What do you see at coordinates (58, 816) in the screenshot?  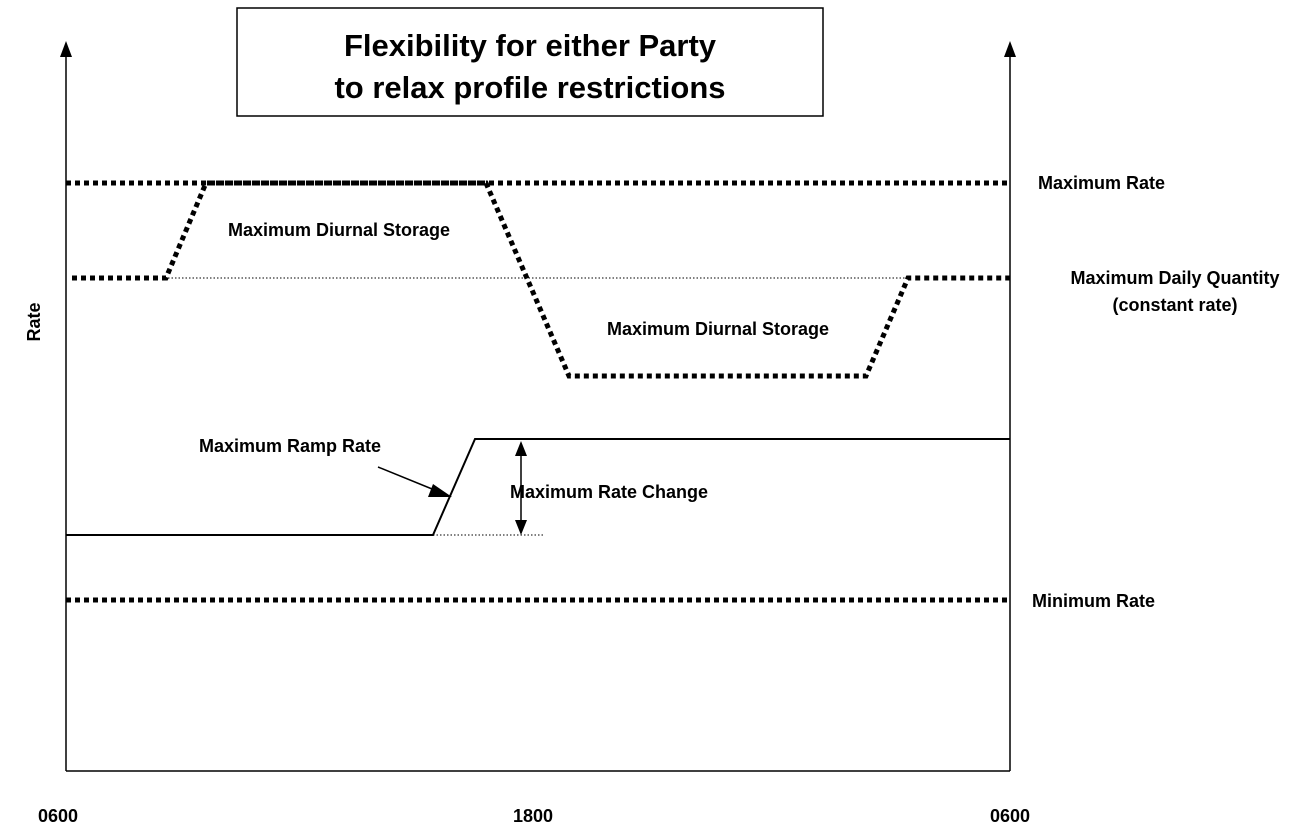 I see `x-tick-start: 0600` at bounding box center [58, 816].